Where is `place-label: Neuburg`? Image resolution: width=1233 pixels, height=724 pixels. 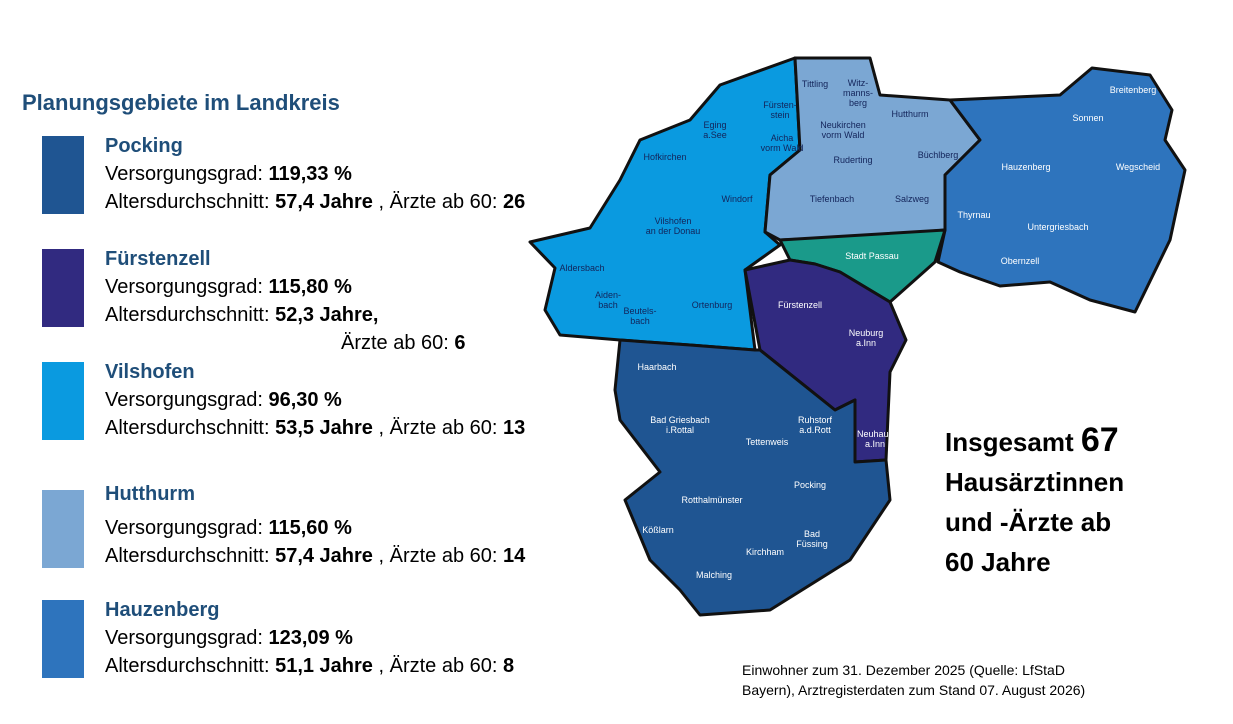 place-label: Neuburg is located at coordinates (866, 333).